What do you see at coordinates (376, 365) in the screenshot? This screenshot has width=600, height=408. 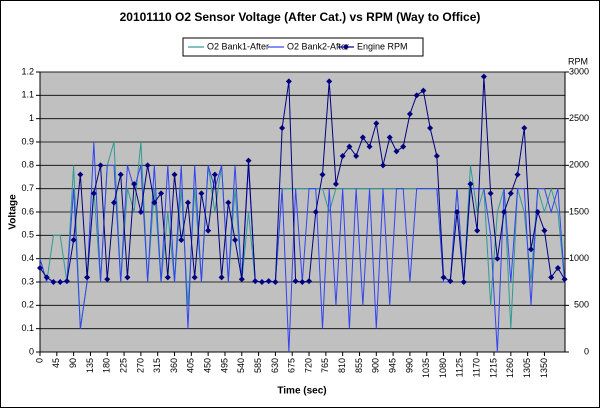 I see `x-tick-label: 900` at bounding box center [376, 365].